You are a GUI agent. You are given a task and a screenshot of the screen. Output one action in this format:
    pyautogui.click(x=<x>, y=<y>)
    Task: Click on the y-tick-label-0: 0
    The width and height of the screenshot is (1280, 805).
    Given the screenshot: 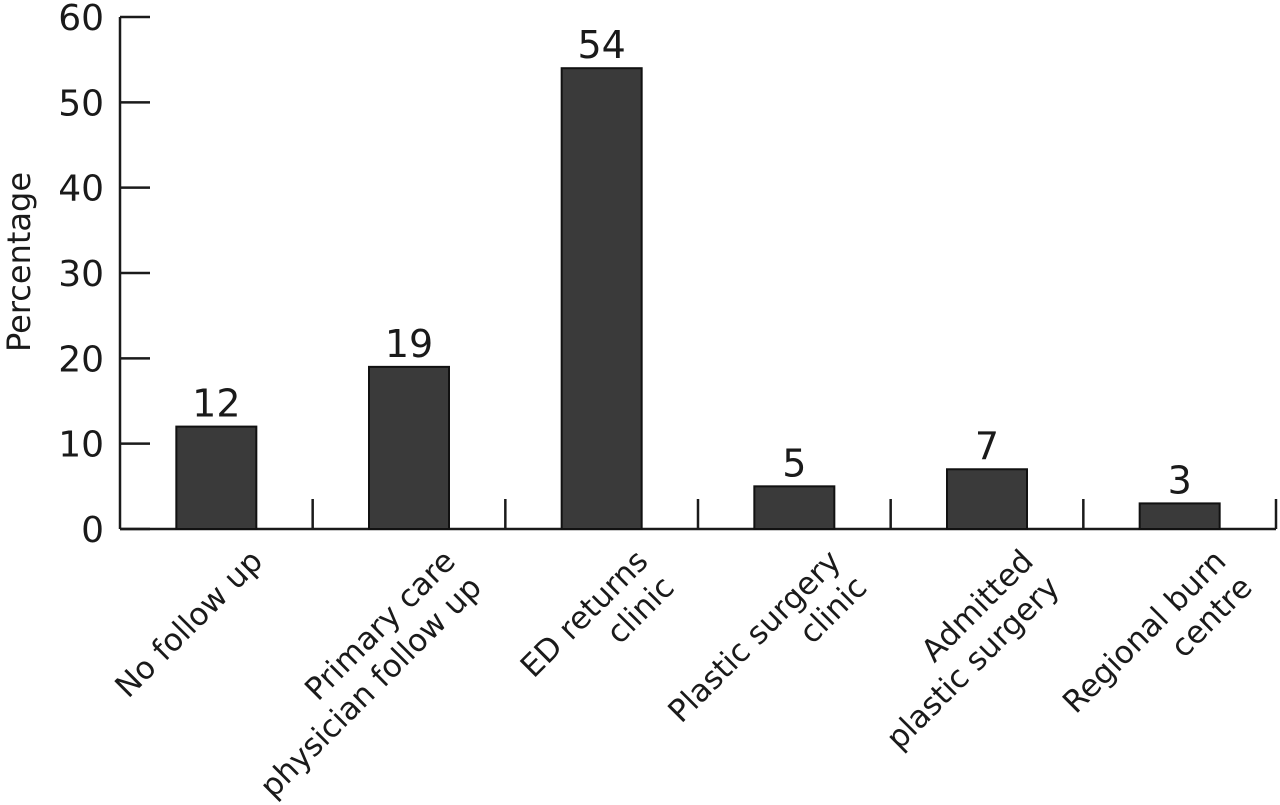 What is the action you would take?
    pyautogui.click(x=92, y=530)
    